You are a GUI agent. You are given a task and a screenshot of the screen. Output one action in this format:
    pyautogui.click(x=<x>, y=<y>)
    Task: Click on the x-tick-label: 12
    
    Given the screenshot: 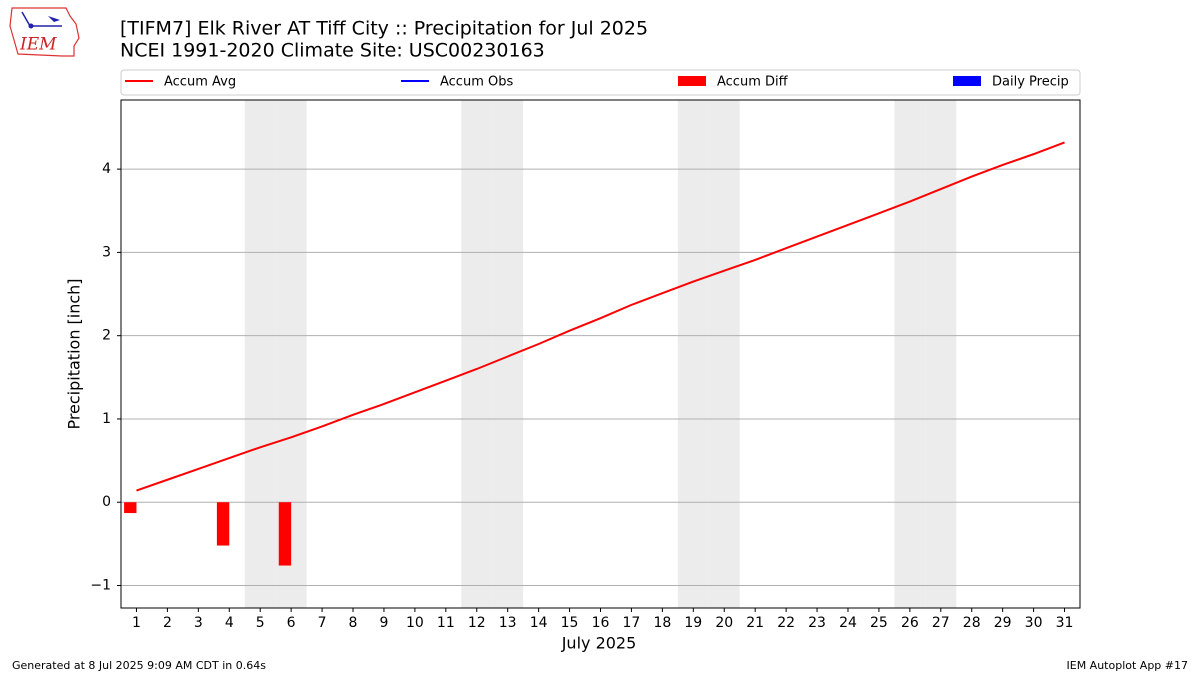 What is the action you would take?
    pyautogui.click(x=477, y=623)
    